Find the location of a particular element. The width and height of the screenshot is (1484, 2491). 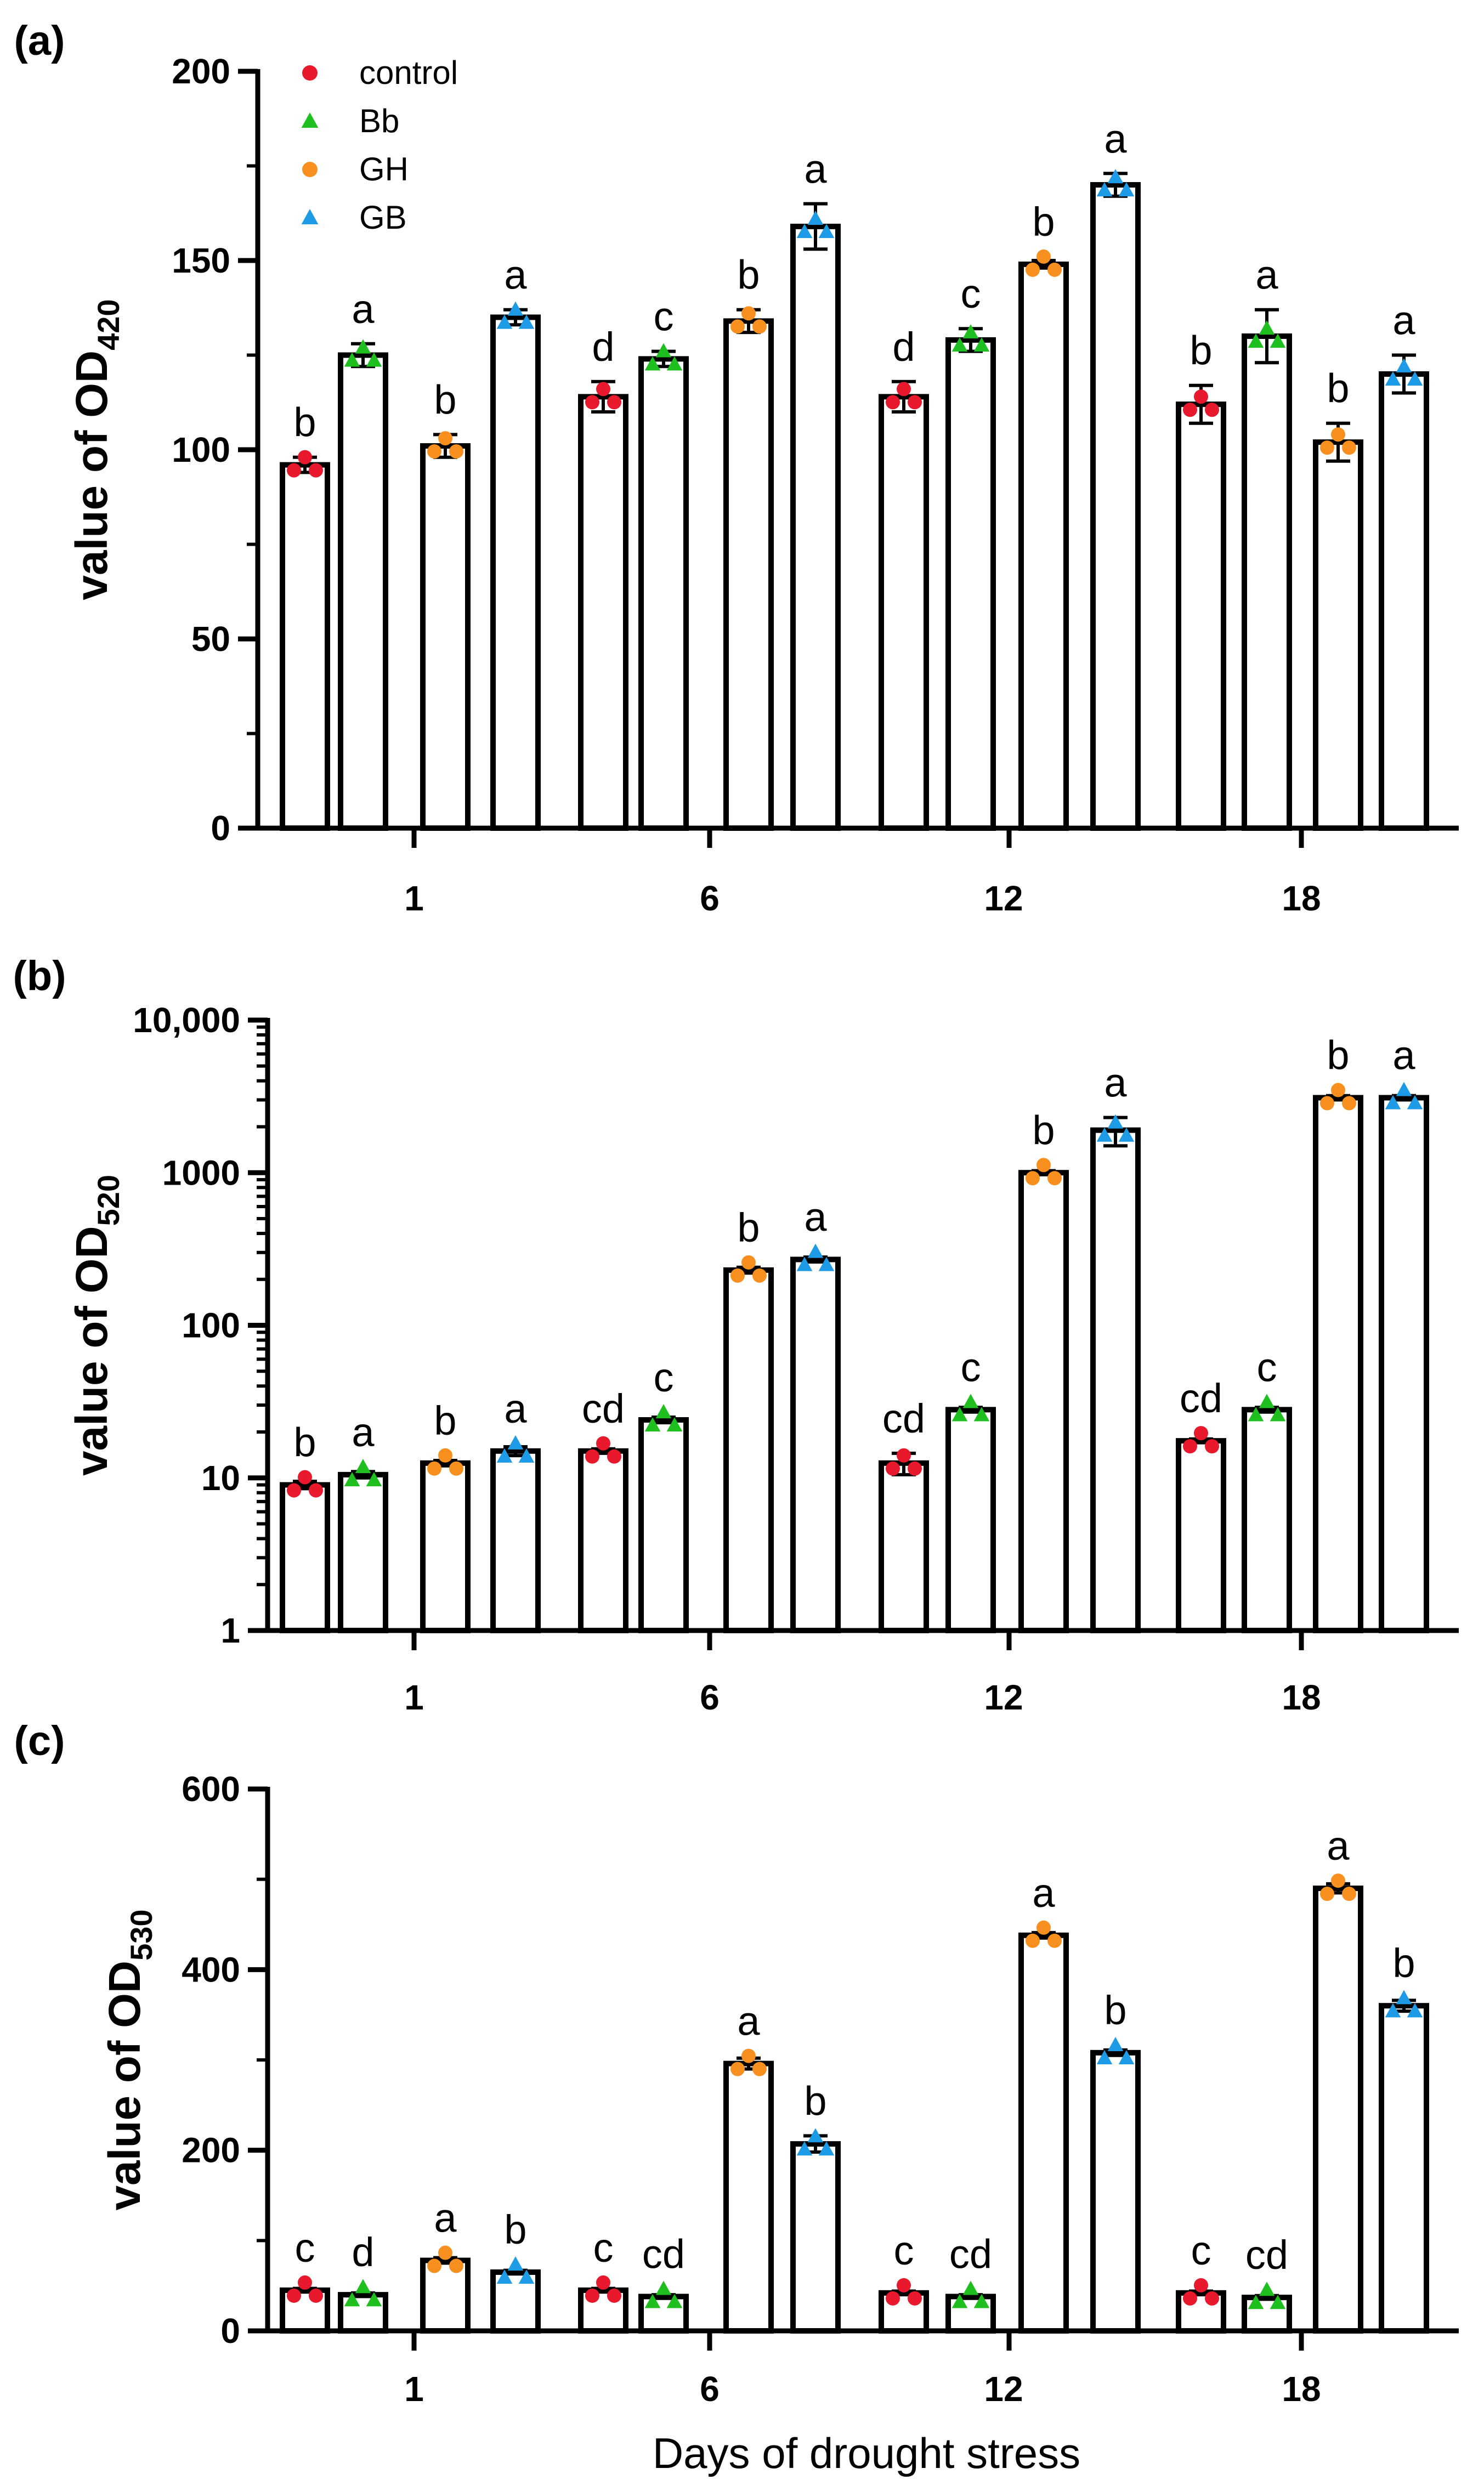

significance-letter-control: b is located at coordinates (305, 1442).